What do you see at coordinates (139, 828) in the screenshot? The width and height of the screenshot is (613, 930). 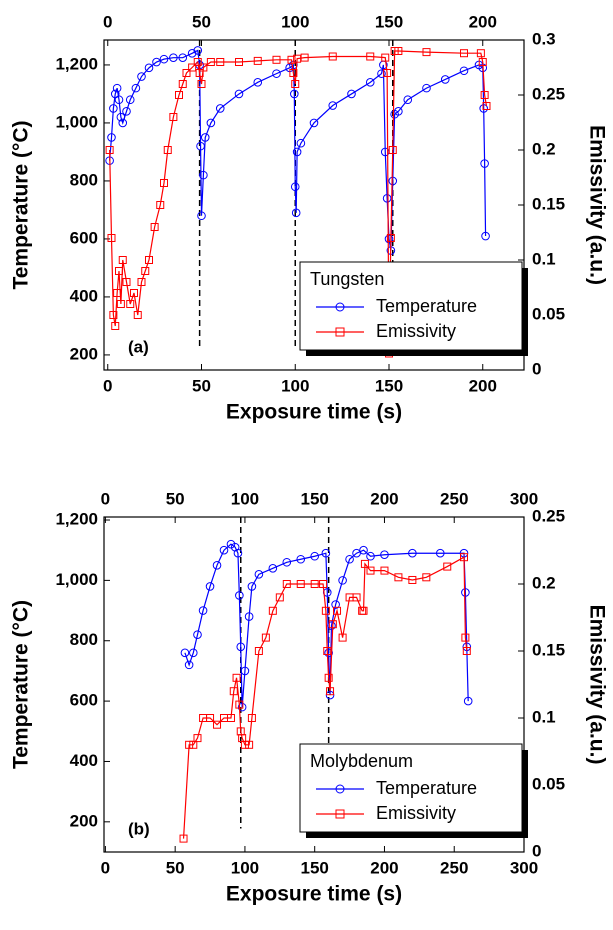 I see `panel-annotation: (b)` at bounding box center [139, 828].